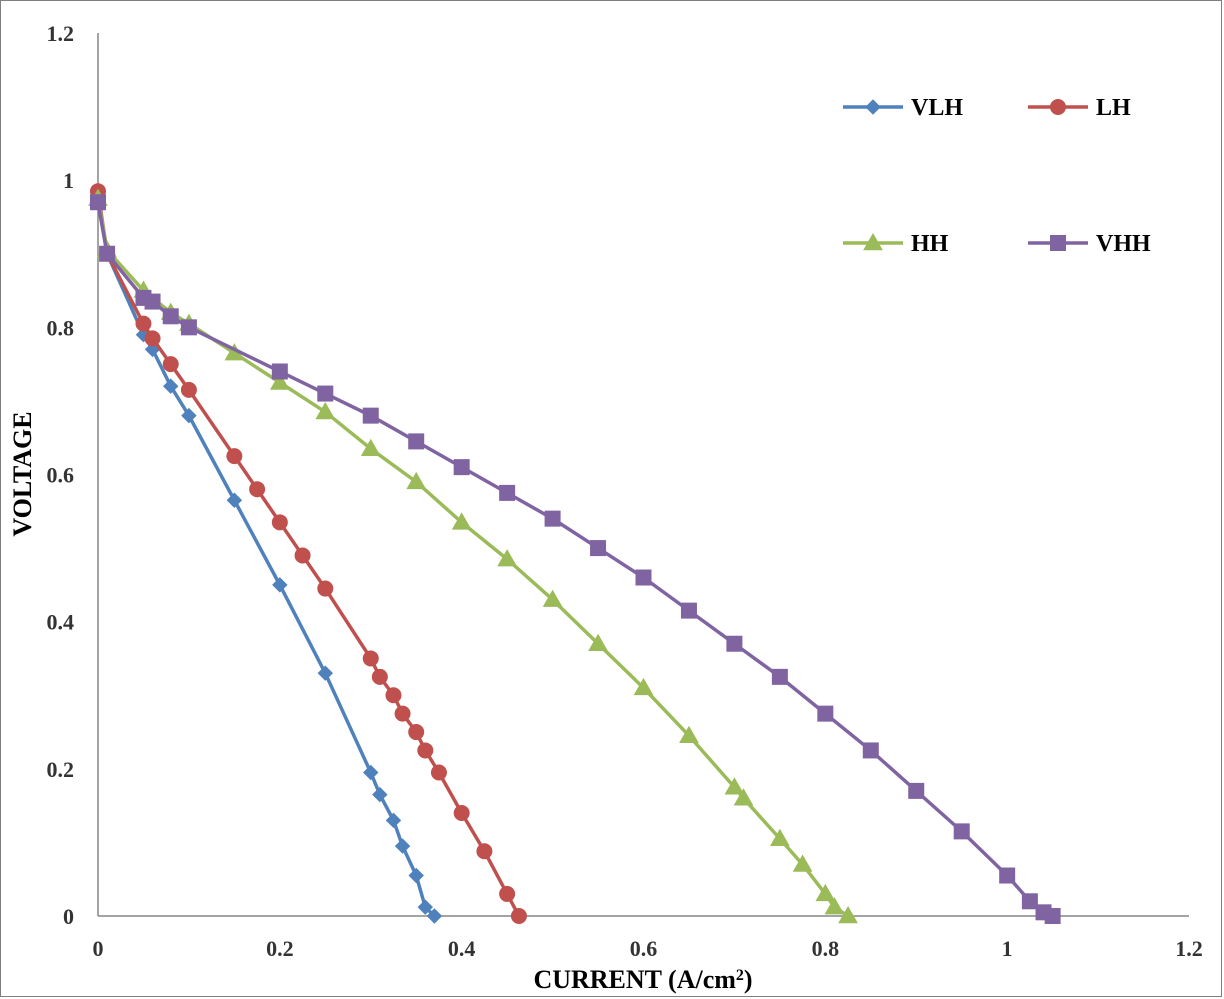 The width and height of the screenshot is (1224, 999). Describe the element at coordinates (826, 948) in the screenshot. I see `x-tick-label: 0.8` at that location.